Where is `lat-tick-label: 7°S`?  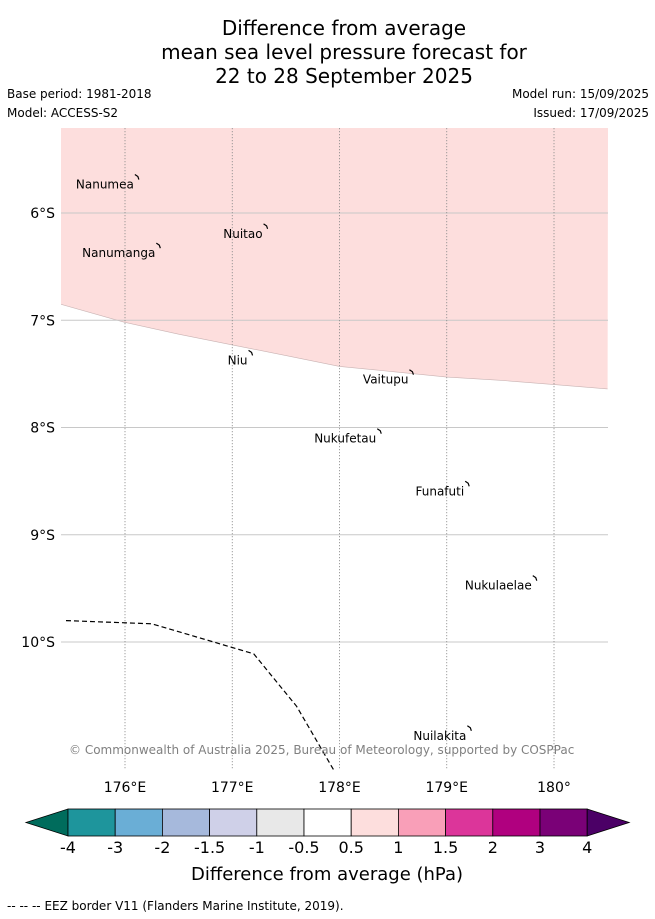
lat-tick-label: 7°S is located at coordinates (42, 321).